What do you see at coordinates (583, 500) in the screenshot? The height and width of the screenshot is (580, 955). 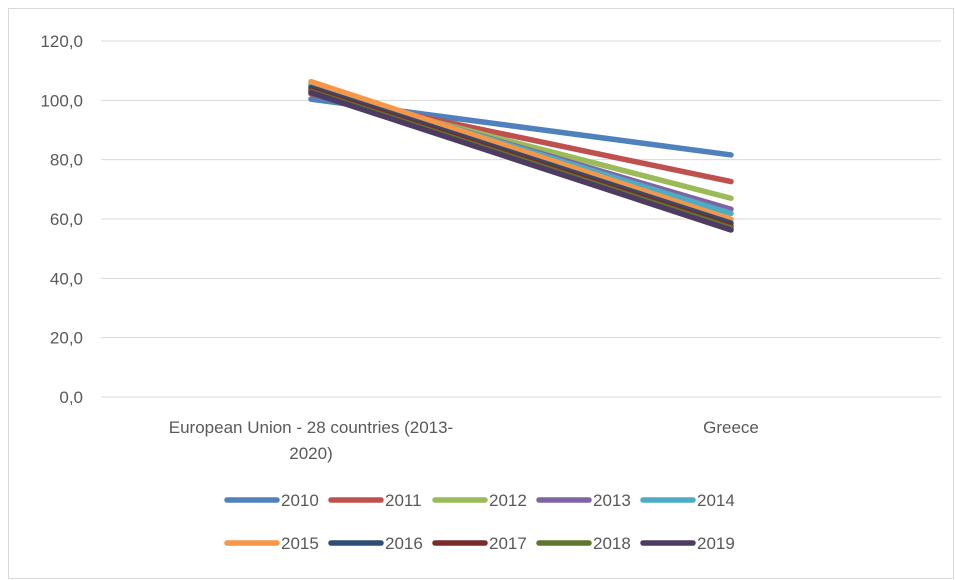 I see `legend-item-2013: 2013` at bounding box center [583, 500].